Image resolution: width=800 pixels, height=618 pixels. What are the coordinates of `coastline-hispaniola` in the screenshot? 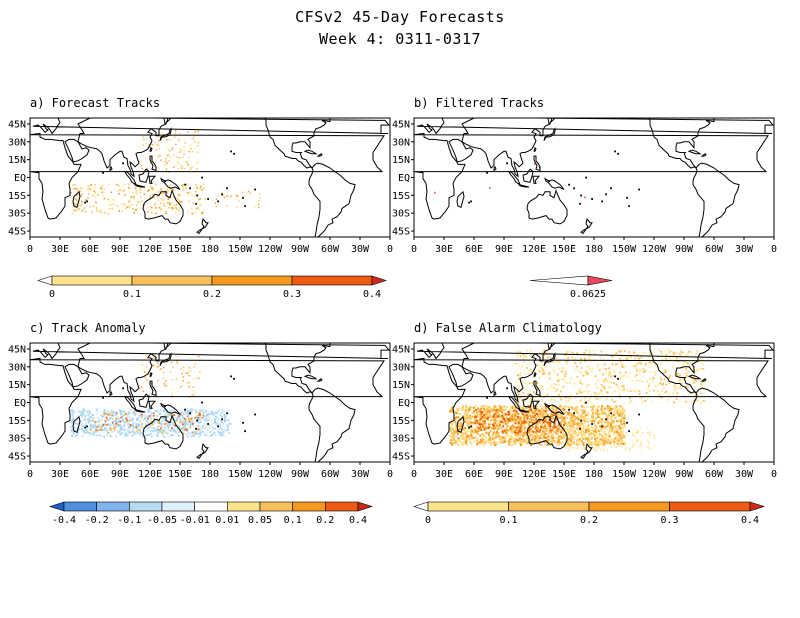 It's located at (319, 155).